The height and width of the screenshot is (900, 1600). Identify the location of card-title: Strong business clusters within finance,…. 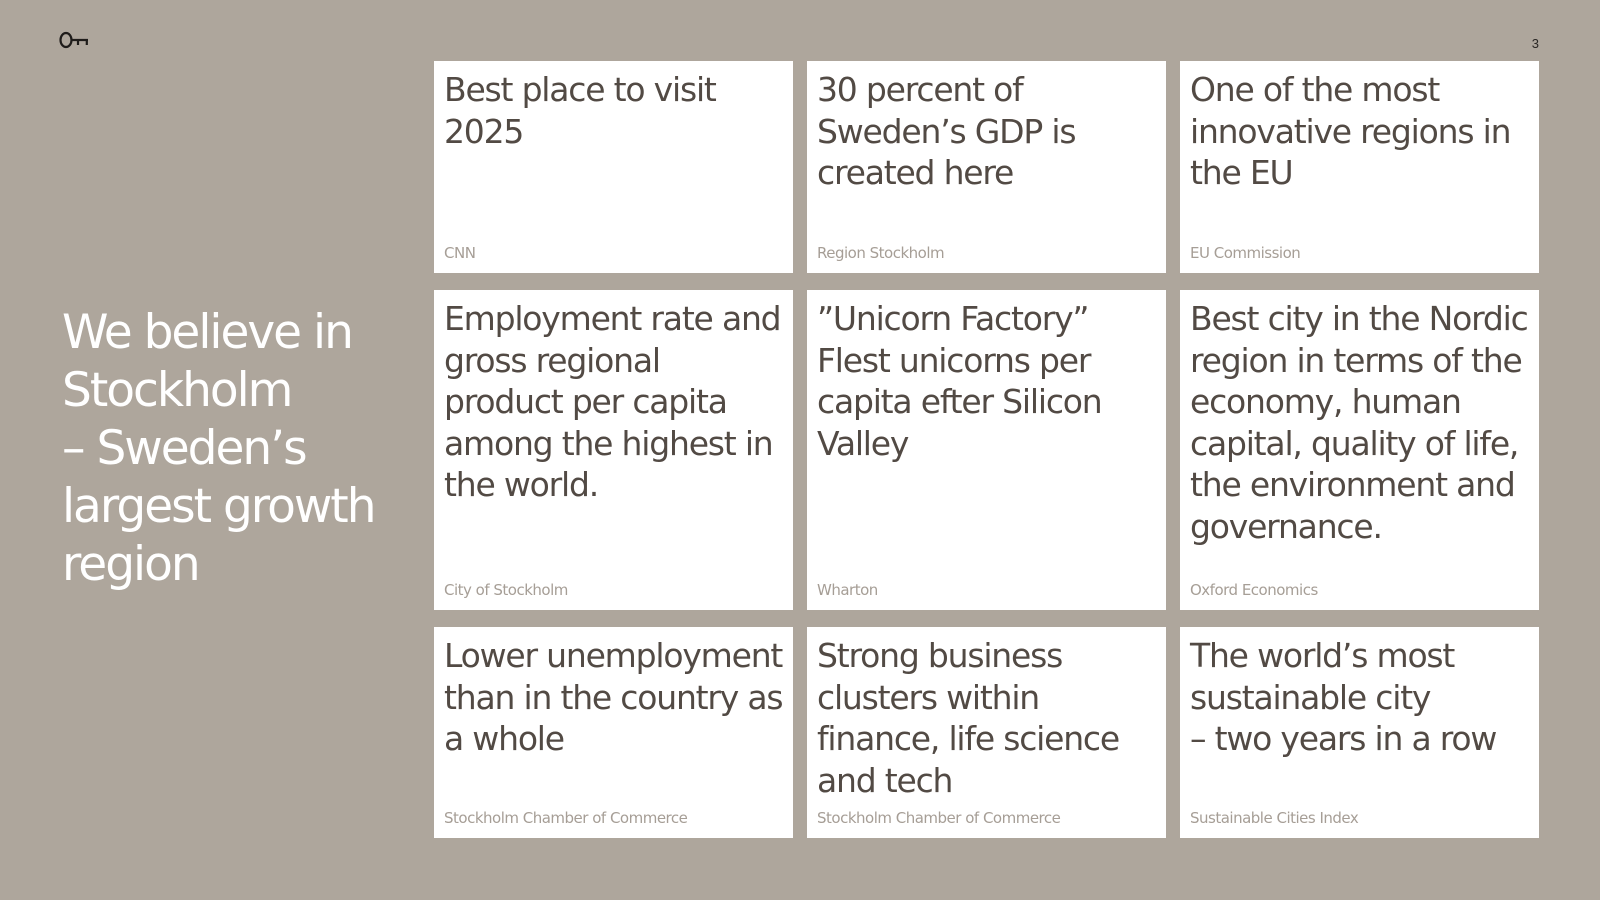
(968, 718).